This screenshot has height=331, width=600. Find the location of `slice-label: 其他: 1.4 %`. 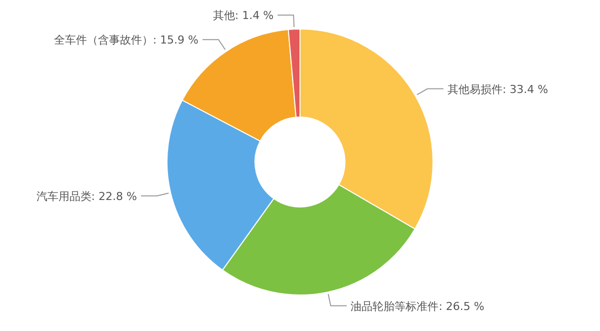

slice-label: 其他: 1.4 % is located at coordinates (243, 15).